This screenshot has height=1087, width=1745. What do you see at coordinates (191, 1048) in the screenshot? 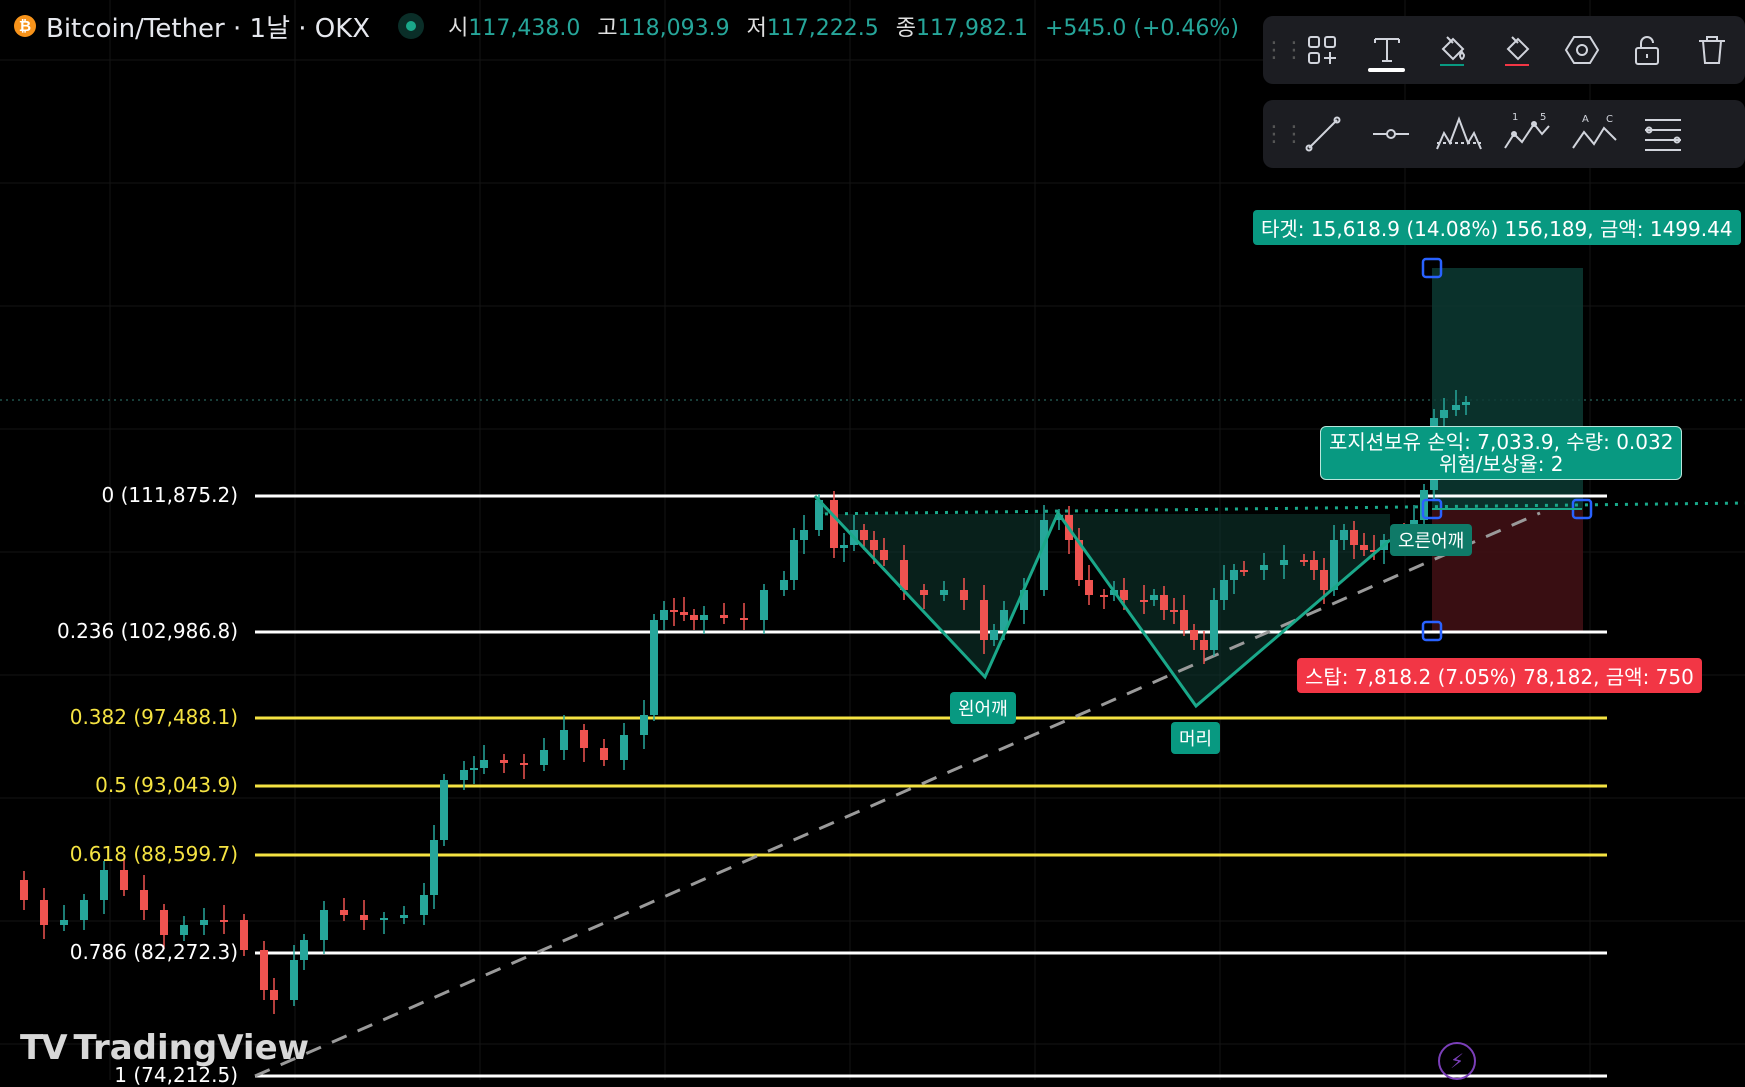
I see `watermark-text: TradingView` at bounding box center [191, 1048].